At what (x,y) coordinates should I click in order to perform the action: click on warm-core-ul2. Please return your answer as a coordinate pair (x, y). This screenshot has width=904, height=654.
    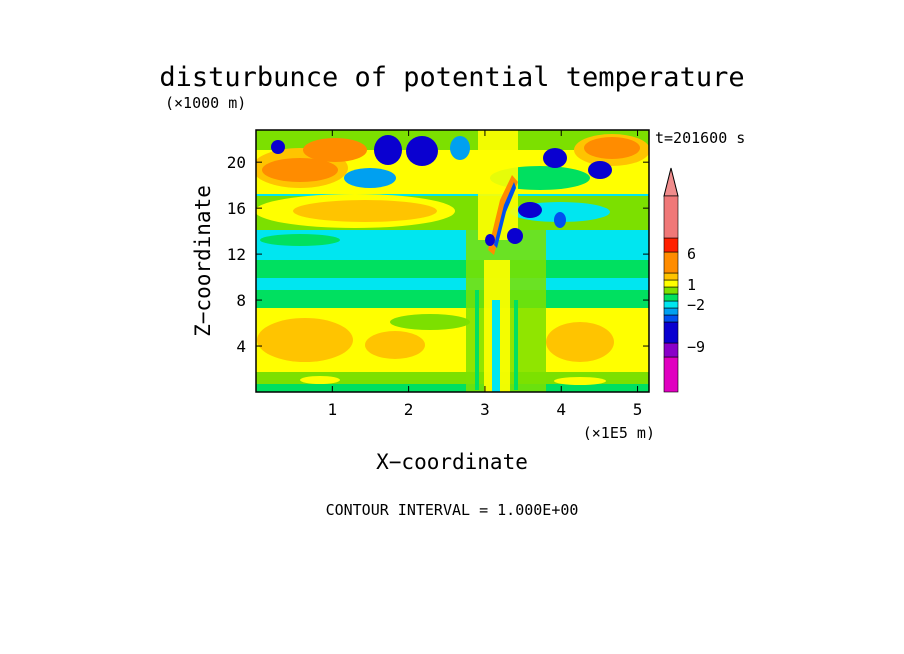
    Looking at the image, I should click on (335, 150).